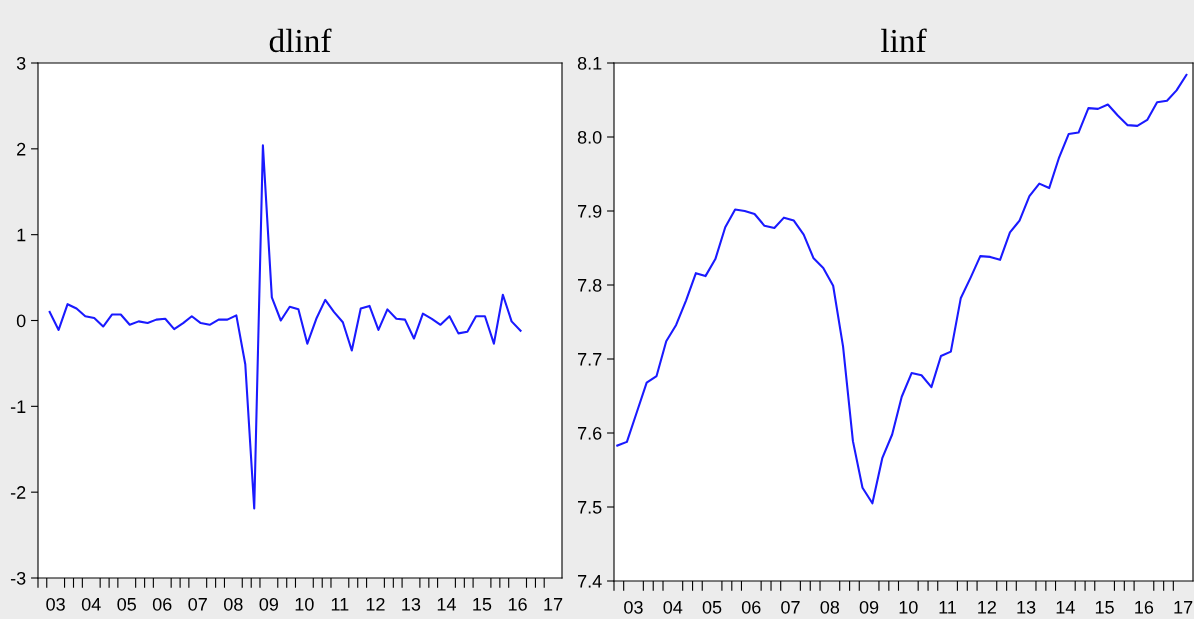  Describe the element at coordinates (18, 406) in the screenshot. I see `y-tick-label: -1` at that location.